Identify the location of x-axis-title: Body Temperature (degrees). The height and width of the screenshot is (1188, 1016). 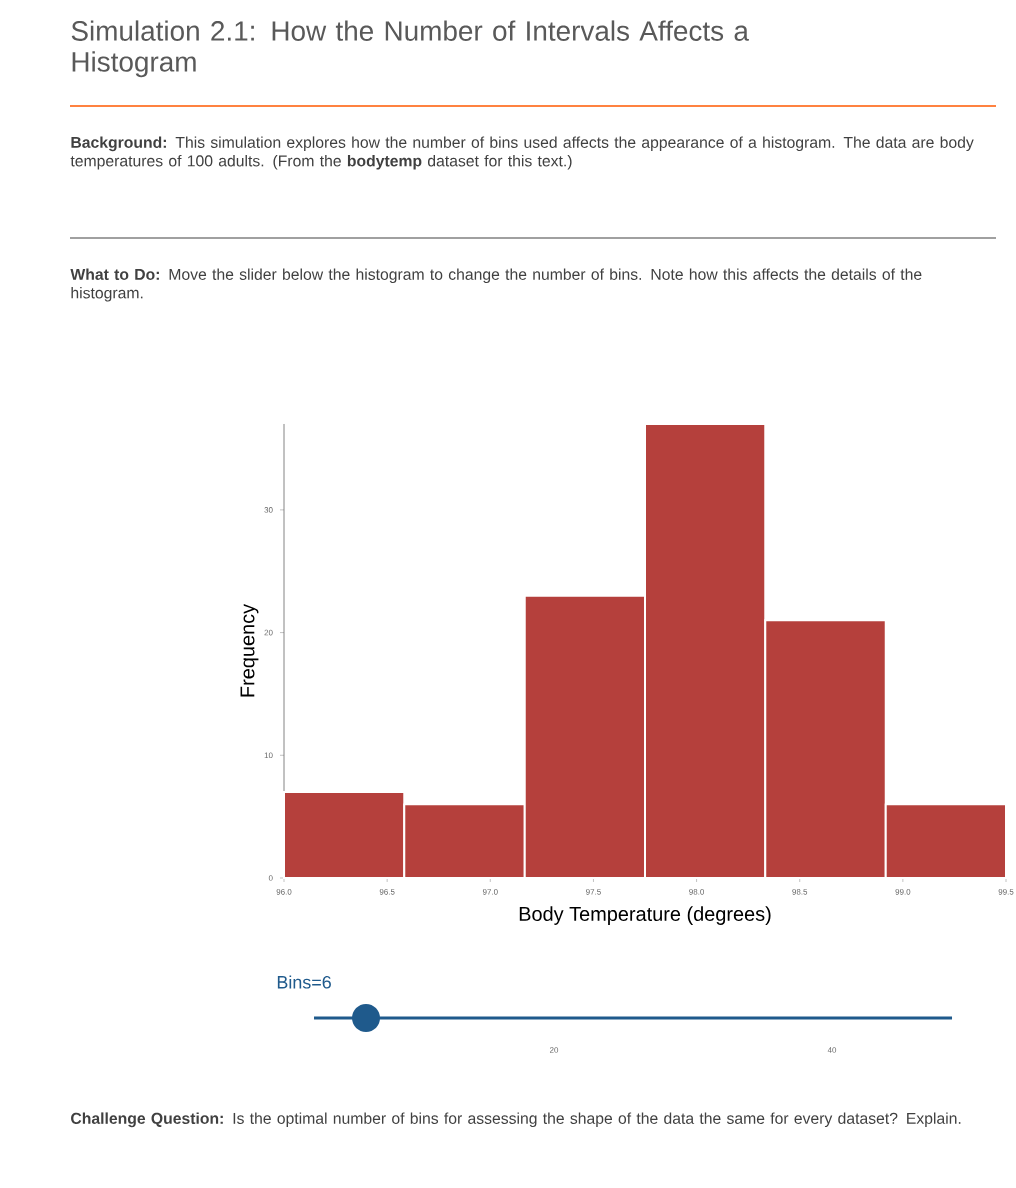
(645, 915).